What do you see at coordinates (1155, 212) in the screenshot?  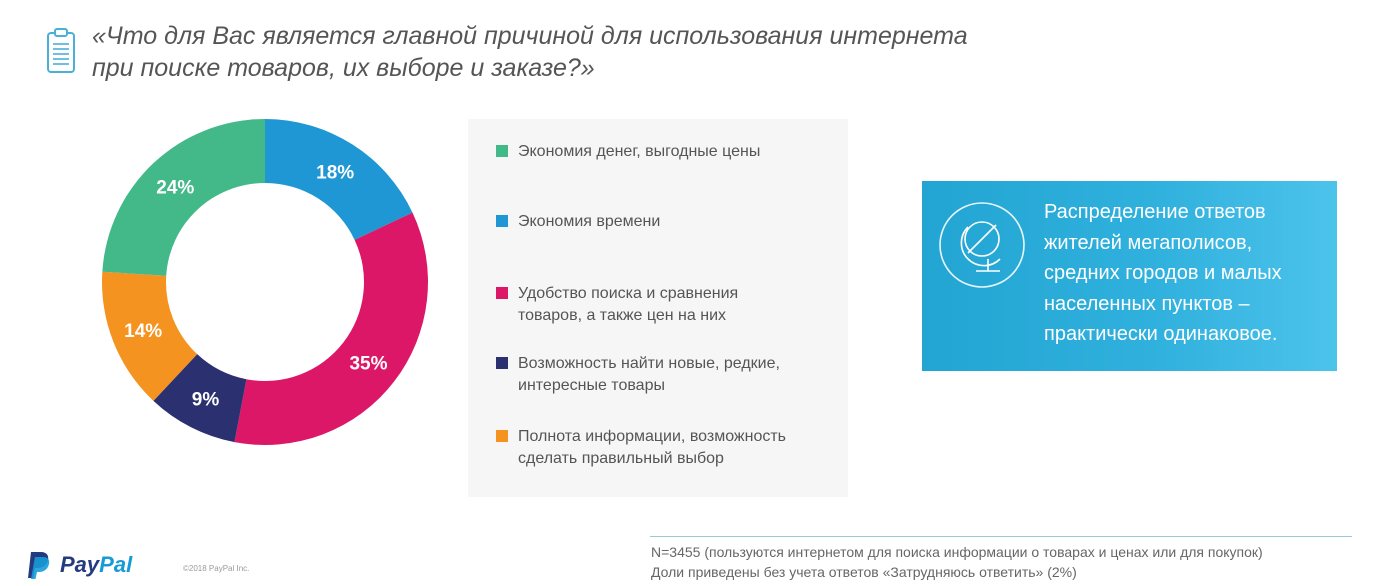 I see `info-text-line-0: Распределение ответов` at bounding box center [1155, 212].